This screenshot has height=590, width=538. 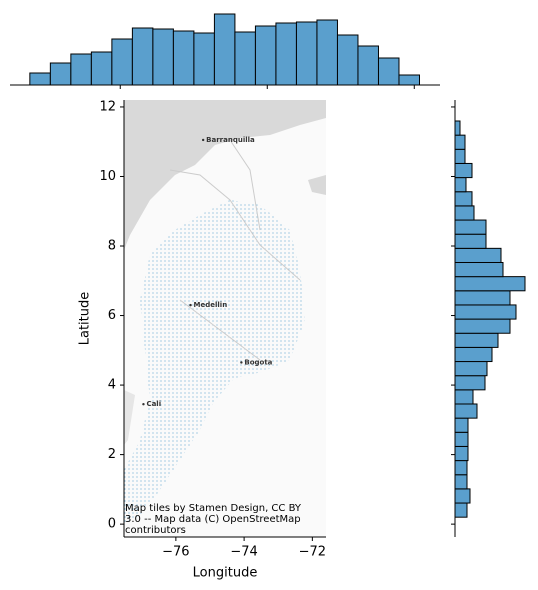 What do you see at coordinates (230, 140) in the screenshot?
I see `place-label: Barranquilla` at bounding box center [230, 140].